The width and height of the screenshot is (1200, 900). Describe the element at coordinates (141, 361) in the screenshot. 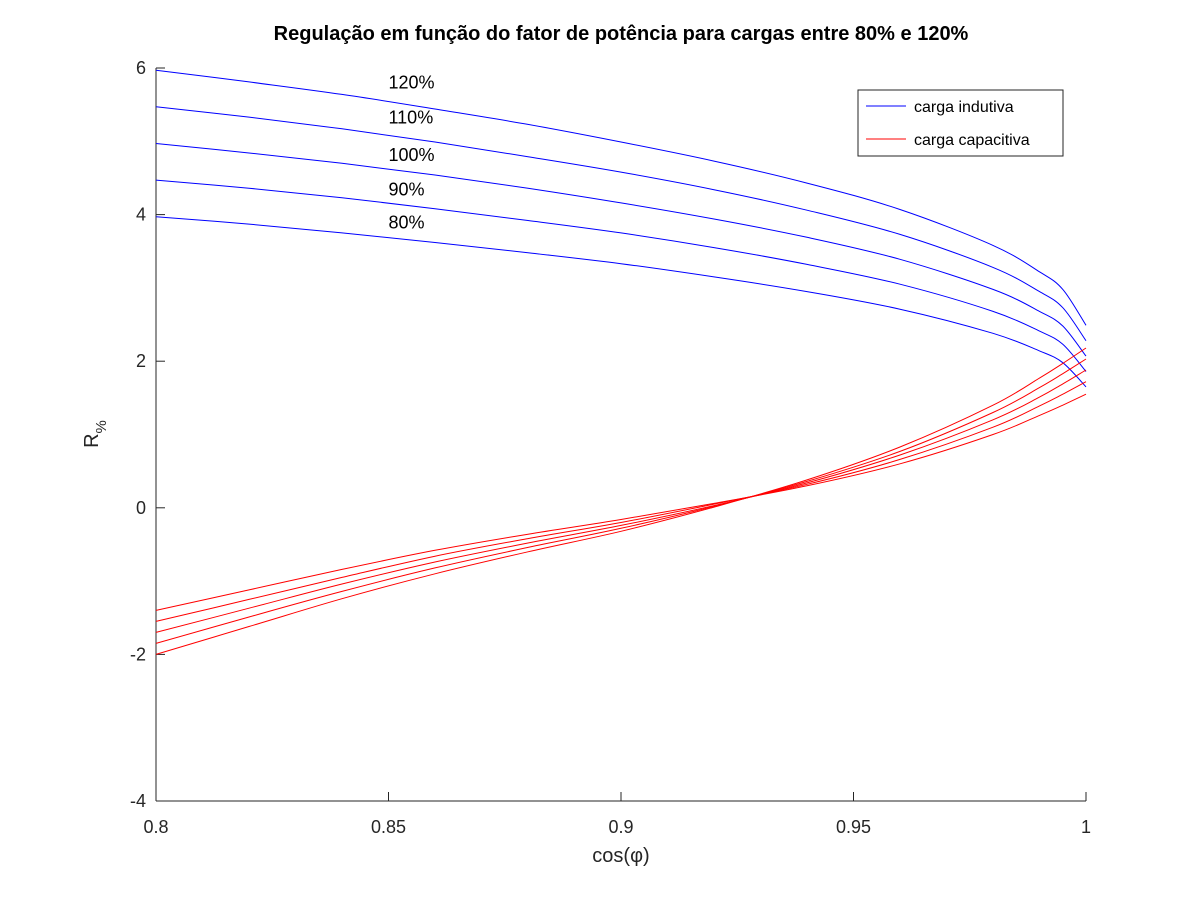

I see `y-tick-label: 2` at that location.